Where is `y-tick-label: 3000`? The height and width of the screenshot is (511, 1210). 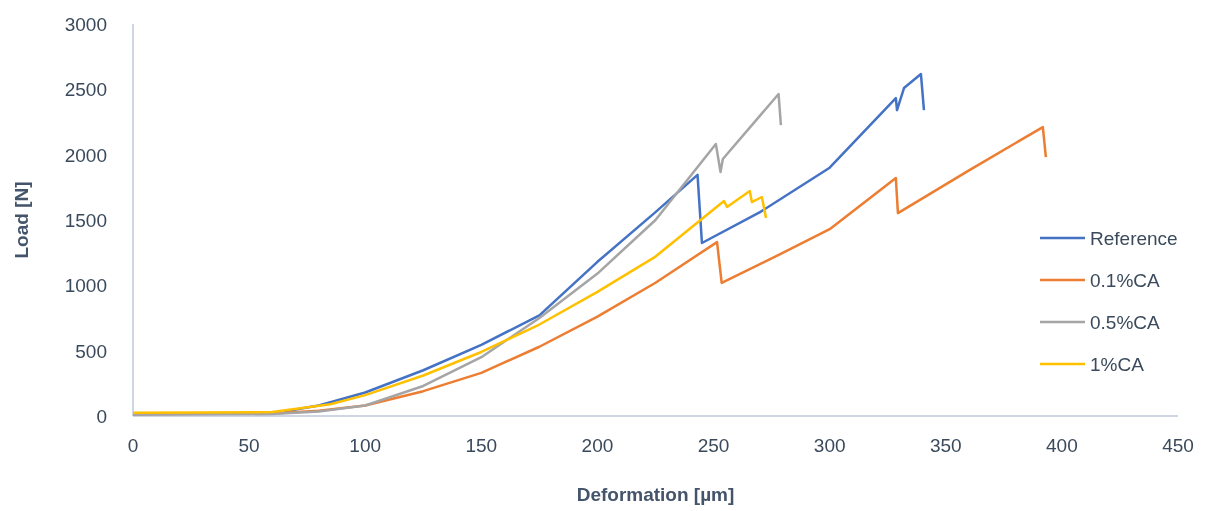 y-tick-label: 3000 is located at coordinates (85, 24).